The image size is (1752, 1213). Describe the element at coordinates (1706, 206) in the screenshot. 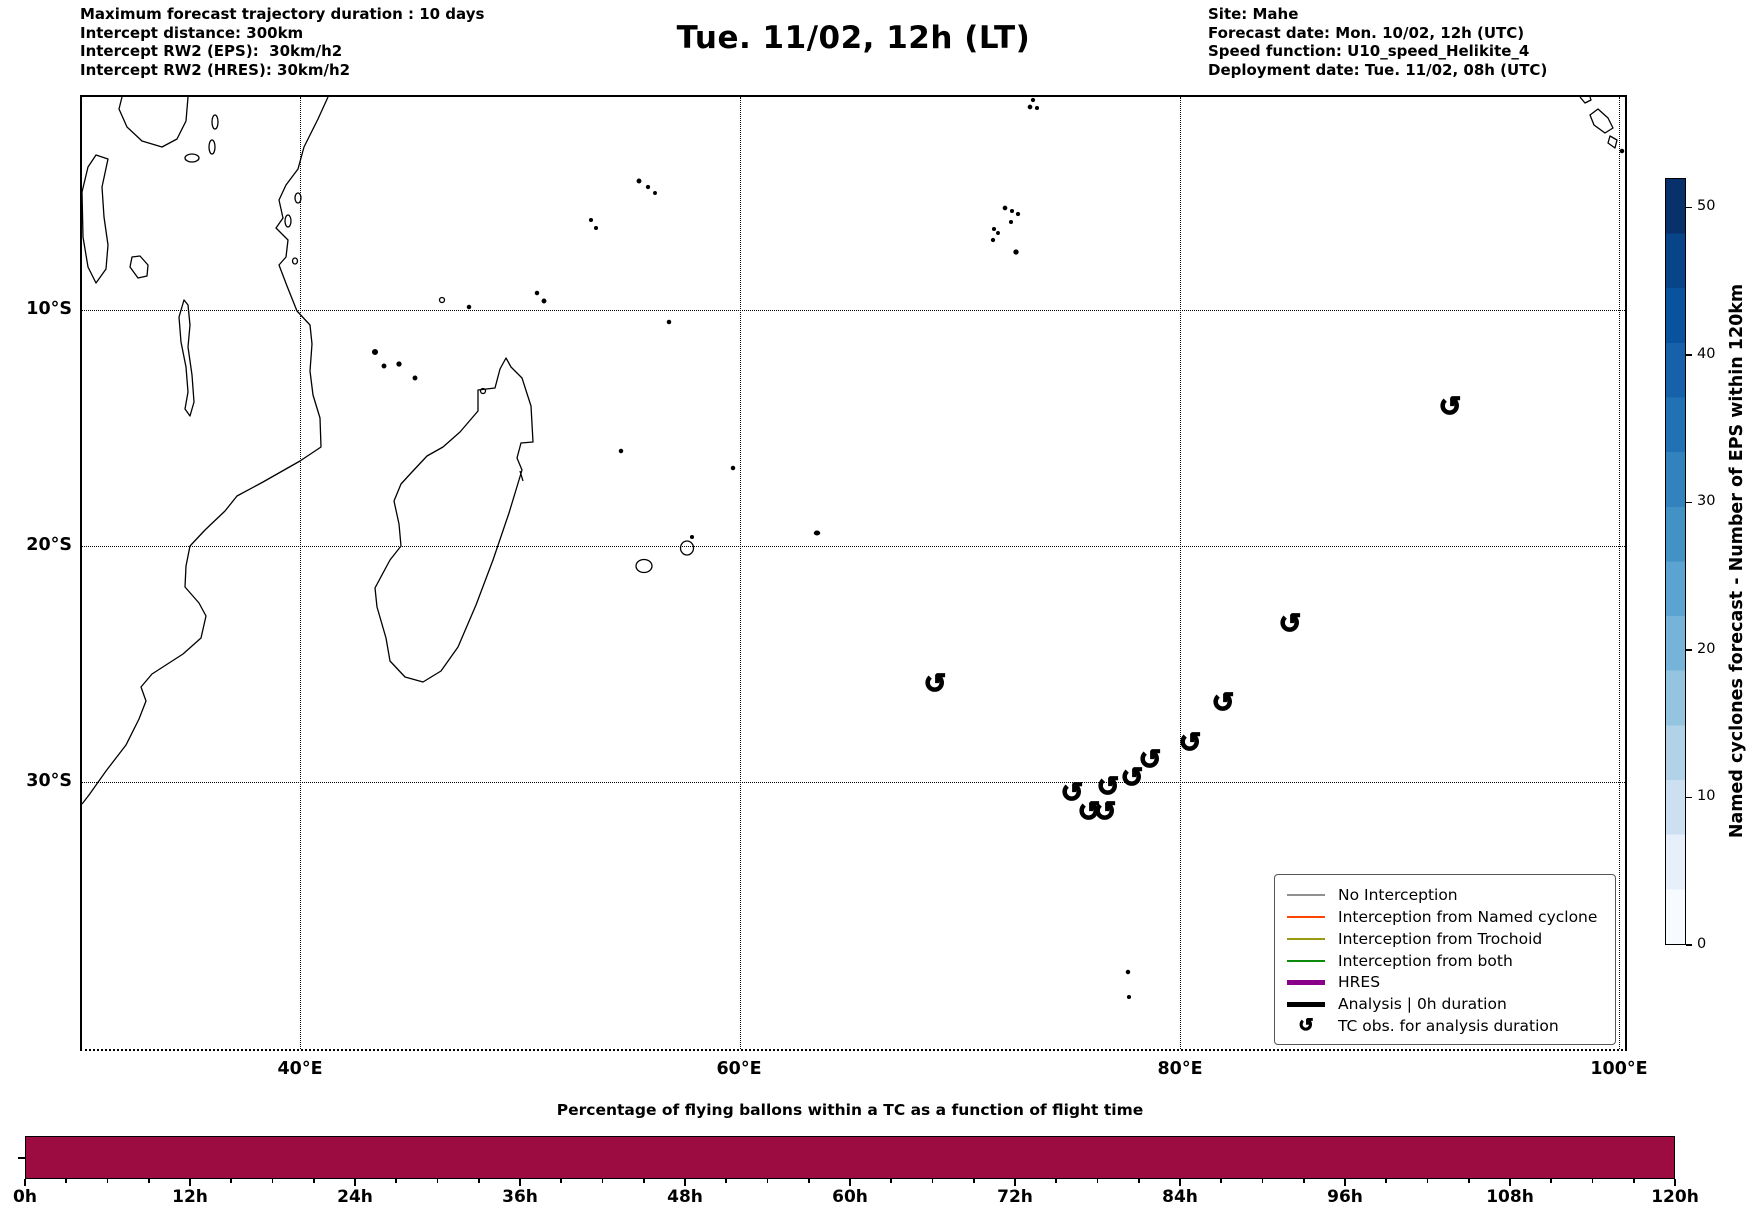

I see `colorbar-tick-label: 50` at that location.